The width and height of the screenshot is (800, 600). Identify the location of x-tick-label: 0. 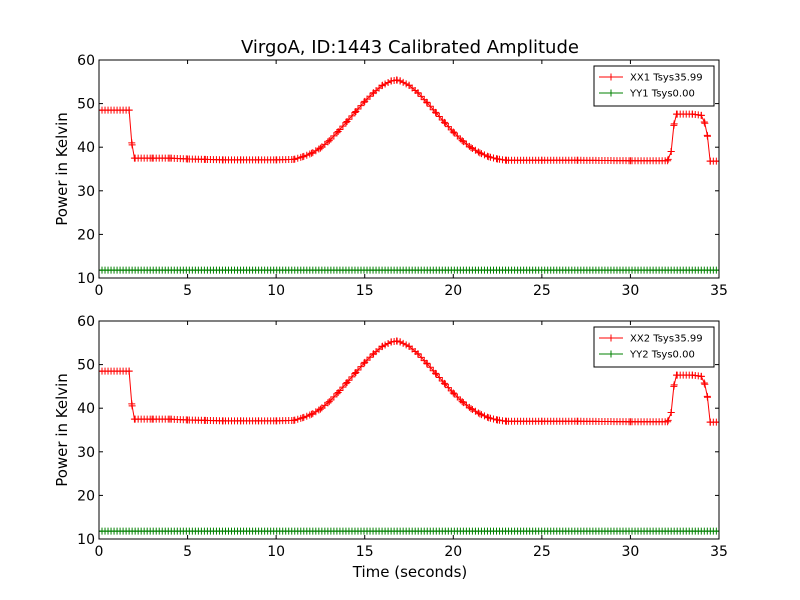
(99, 291).